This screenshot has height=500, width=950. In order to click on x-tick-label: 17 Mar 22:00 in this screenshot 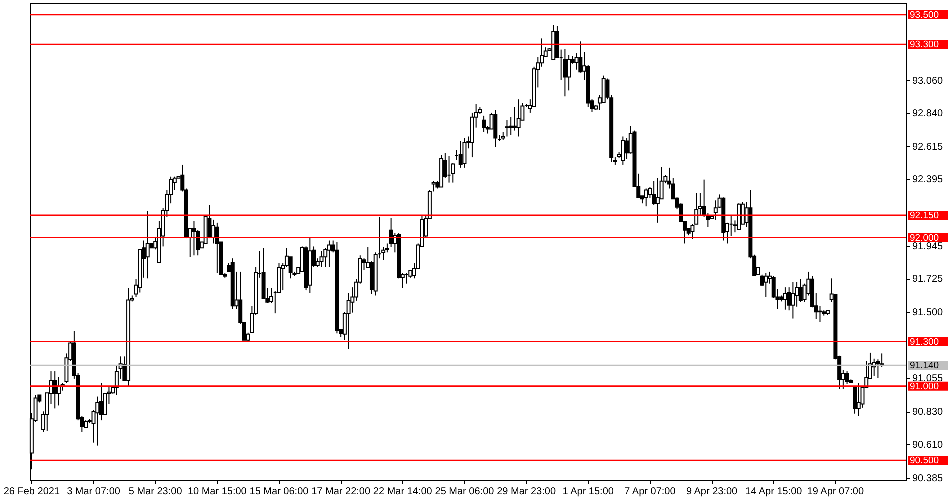, I will do `click(341, 492)`.